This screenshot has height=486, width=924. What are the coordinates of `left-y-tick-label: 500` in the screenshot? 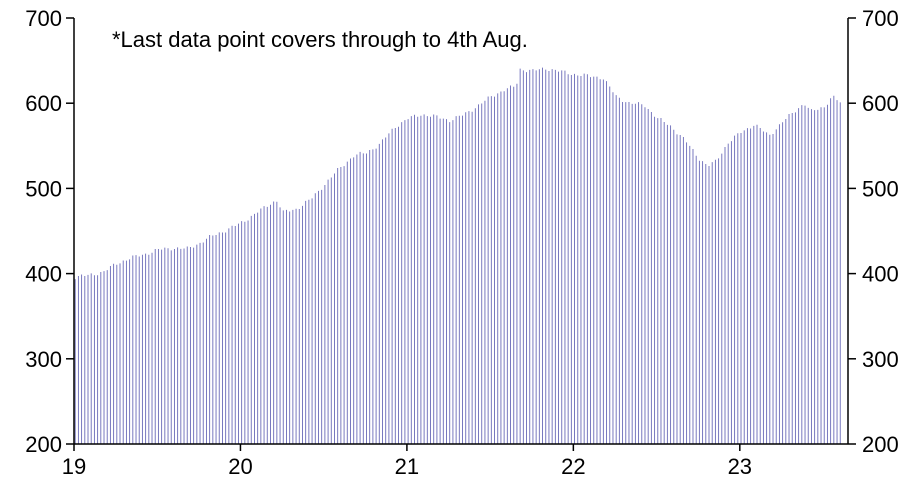 It's located at (43, 188).